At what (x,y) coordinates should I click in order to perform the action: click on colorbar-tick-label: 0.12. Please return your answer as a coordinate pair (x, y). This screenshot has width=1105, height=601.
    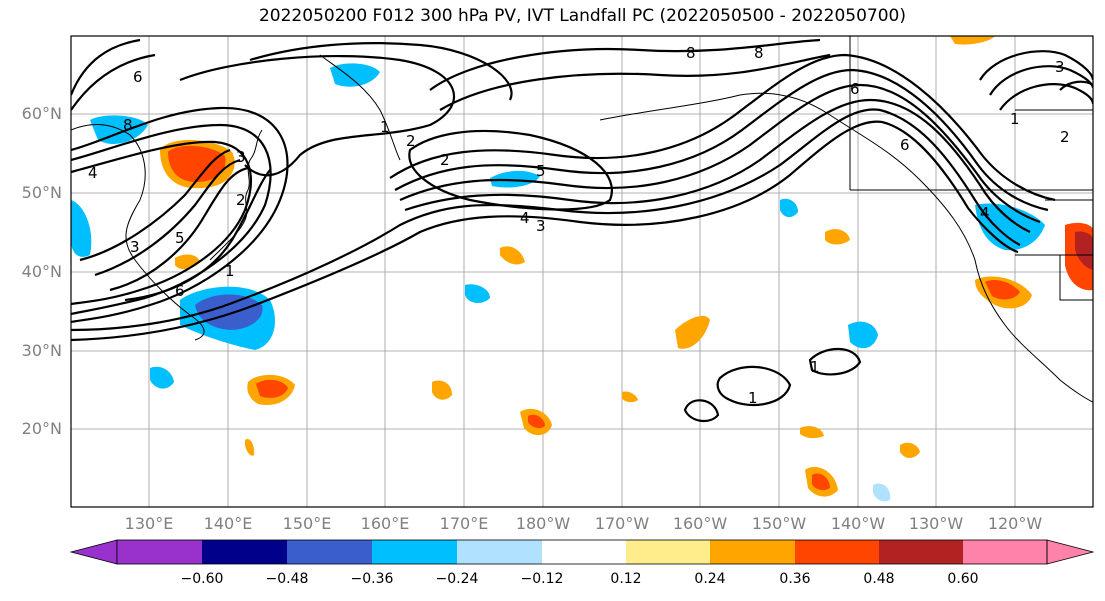
    Looking at the image, I should click on (626, 579).